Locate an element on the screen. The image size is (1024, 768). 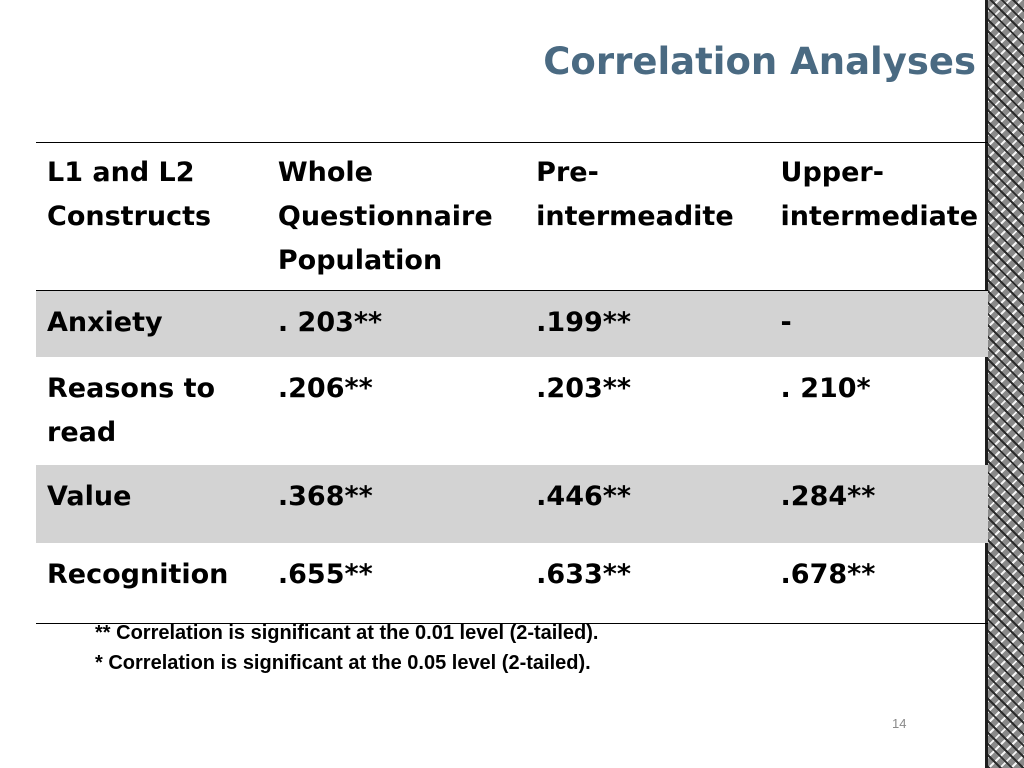
pre-intermediate-cell: .446** is located at coordinates (647, 504).